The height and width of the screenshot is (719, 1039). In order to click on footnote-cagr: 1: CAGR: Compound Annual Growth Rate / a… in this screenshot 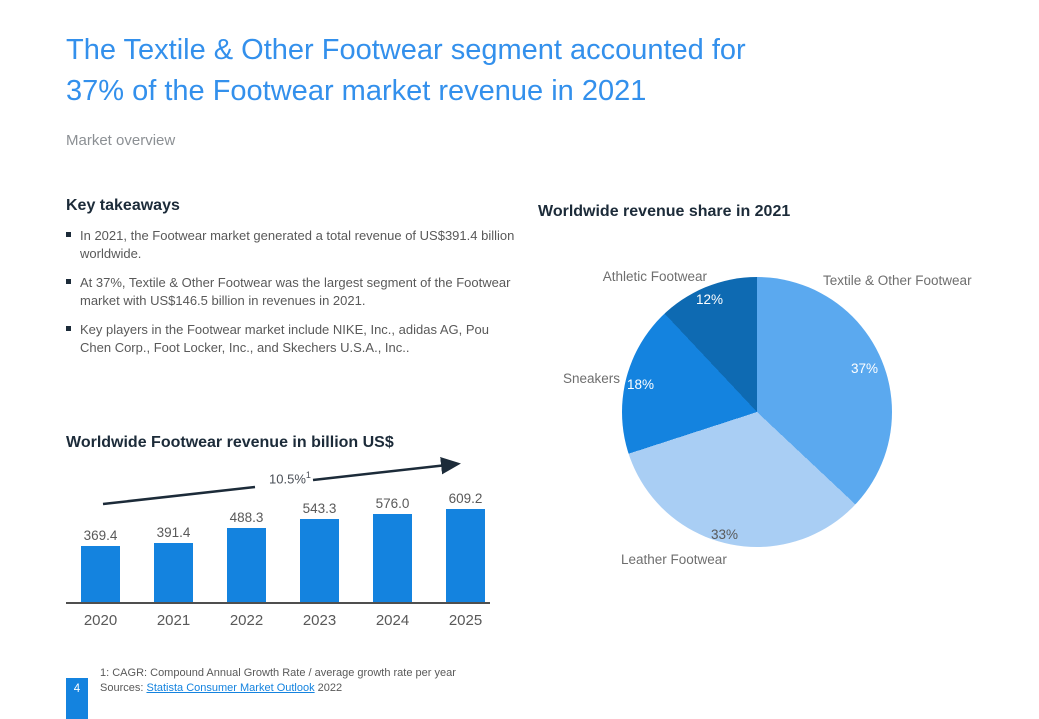, I will do `click(278, 673)`.